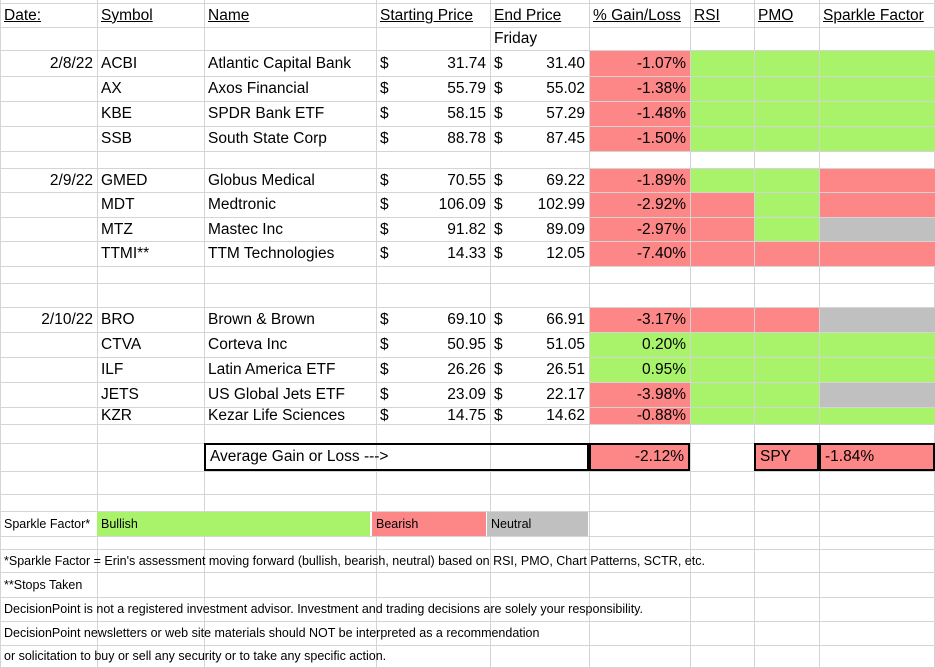 Image resolution: width=935 pixels, height=668 pixels. What do you see at coordinates (516, 39) in the screenshot?
I see `header-end-price-sub: Friday` at bounding box center [516, 39].